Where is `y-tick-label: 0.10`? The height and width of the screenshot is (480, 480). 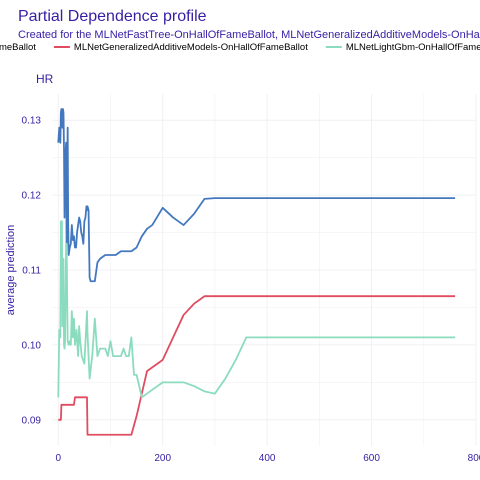 y-tick-label: 0.10 is located at coordinates (32, 345).